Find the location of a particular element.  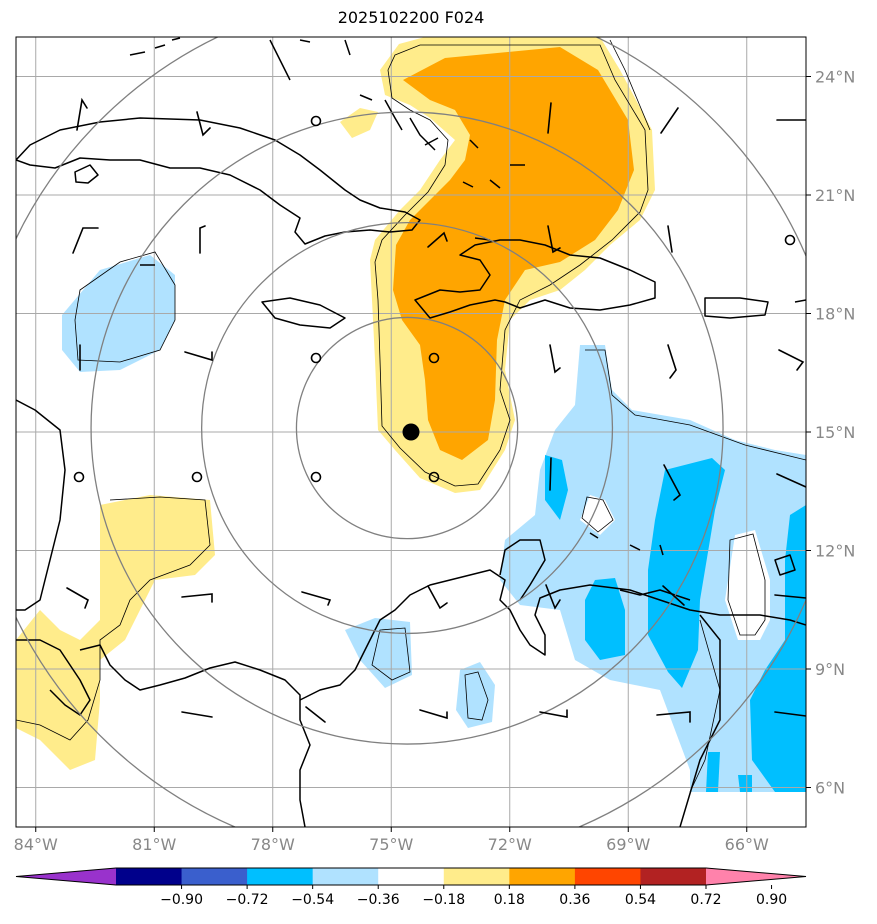

longitude-ticks: 84°W 81°W 78°W 75°W 72°W 69°W 66°W is located at coordinates (391, 840).